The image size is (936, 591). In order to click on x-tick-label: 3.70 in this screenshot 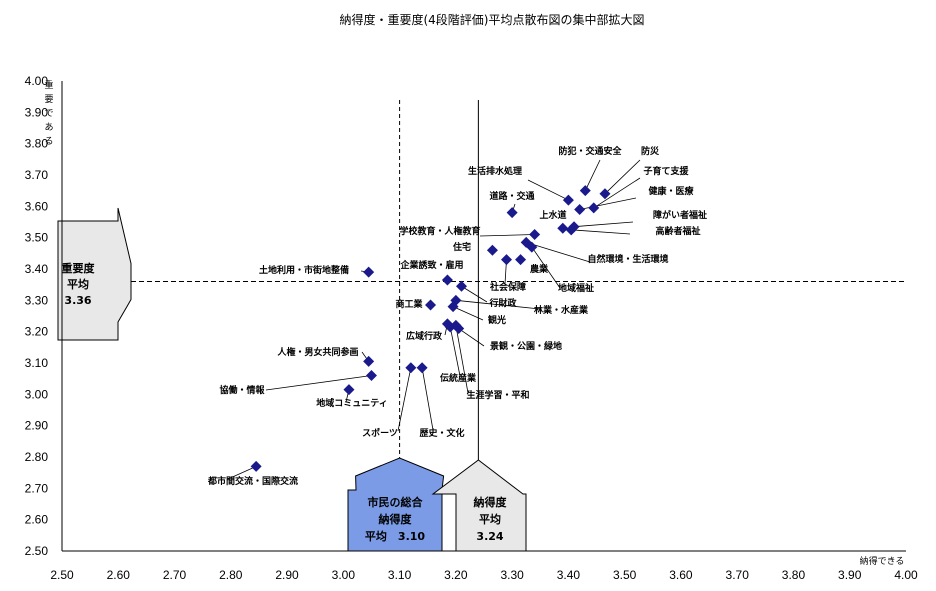, I will do `click(738, 575)`.